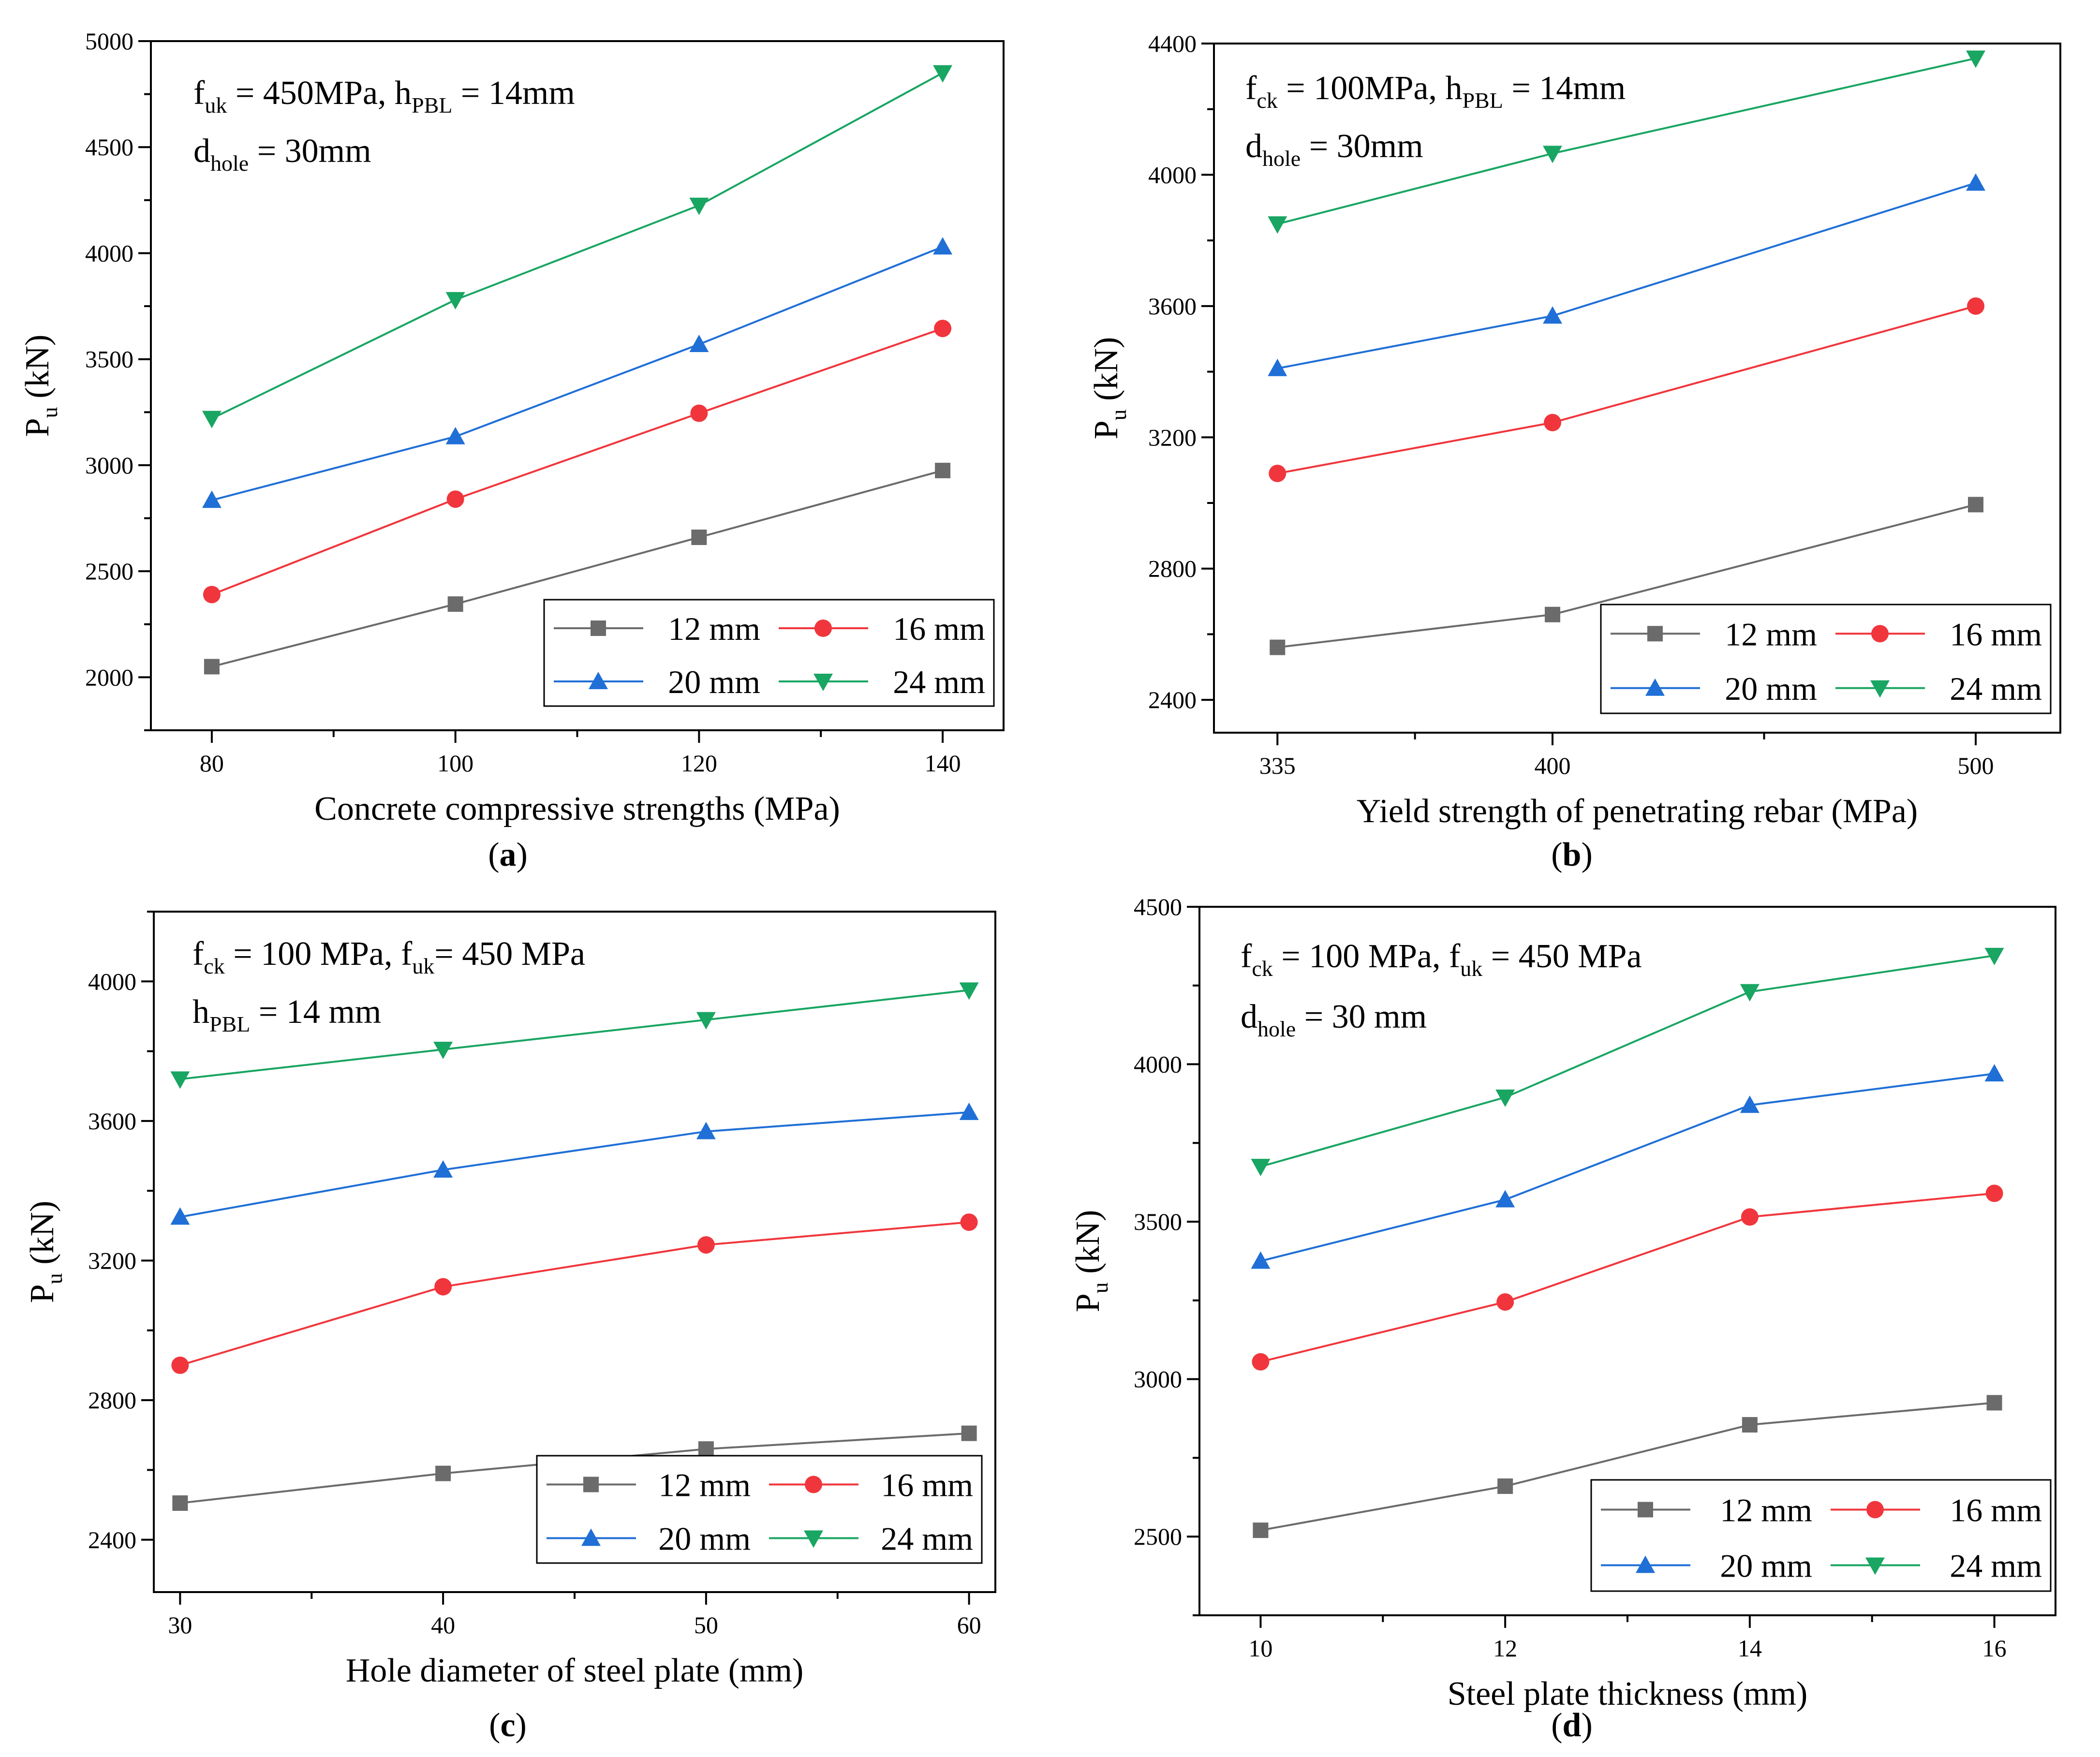 The image size is (2100, 1757). What do you see at coordinates (1572, 854) in the screenshot?
I see `panel-caption: (b)` at bounding box center [1572, 854].